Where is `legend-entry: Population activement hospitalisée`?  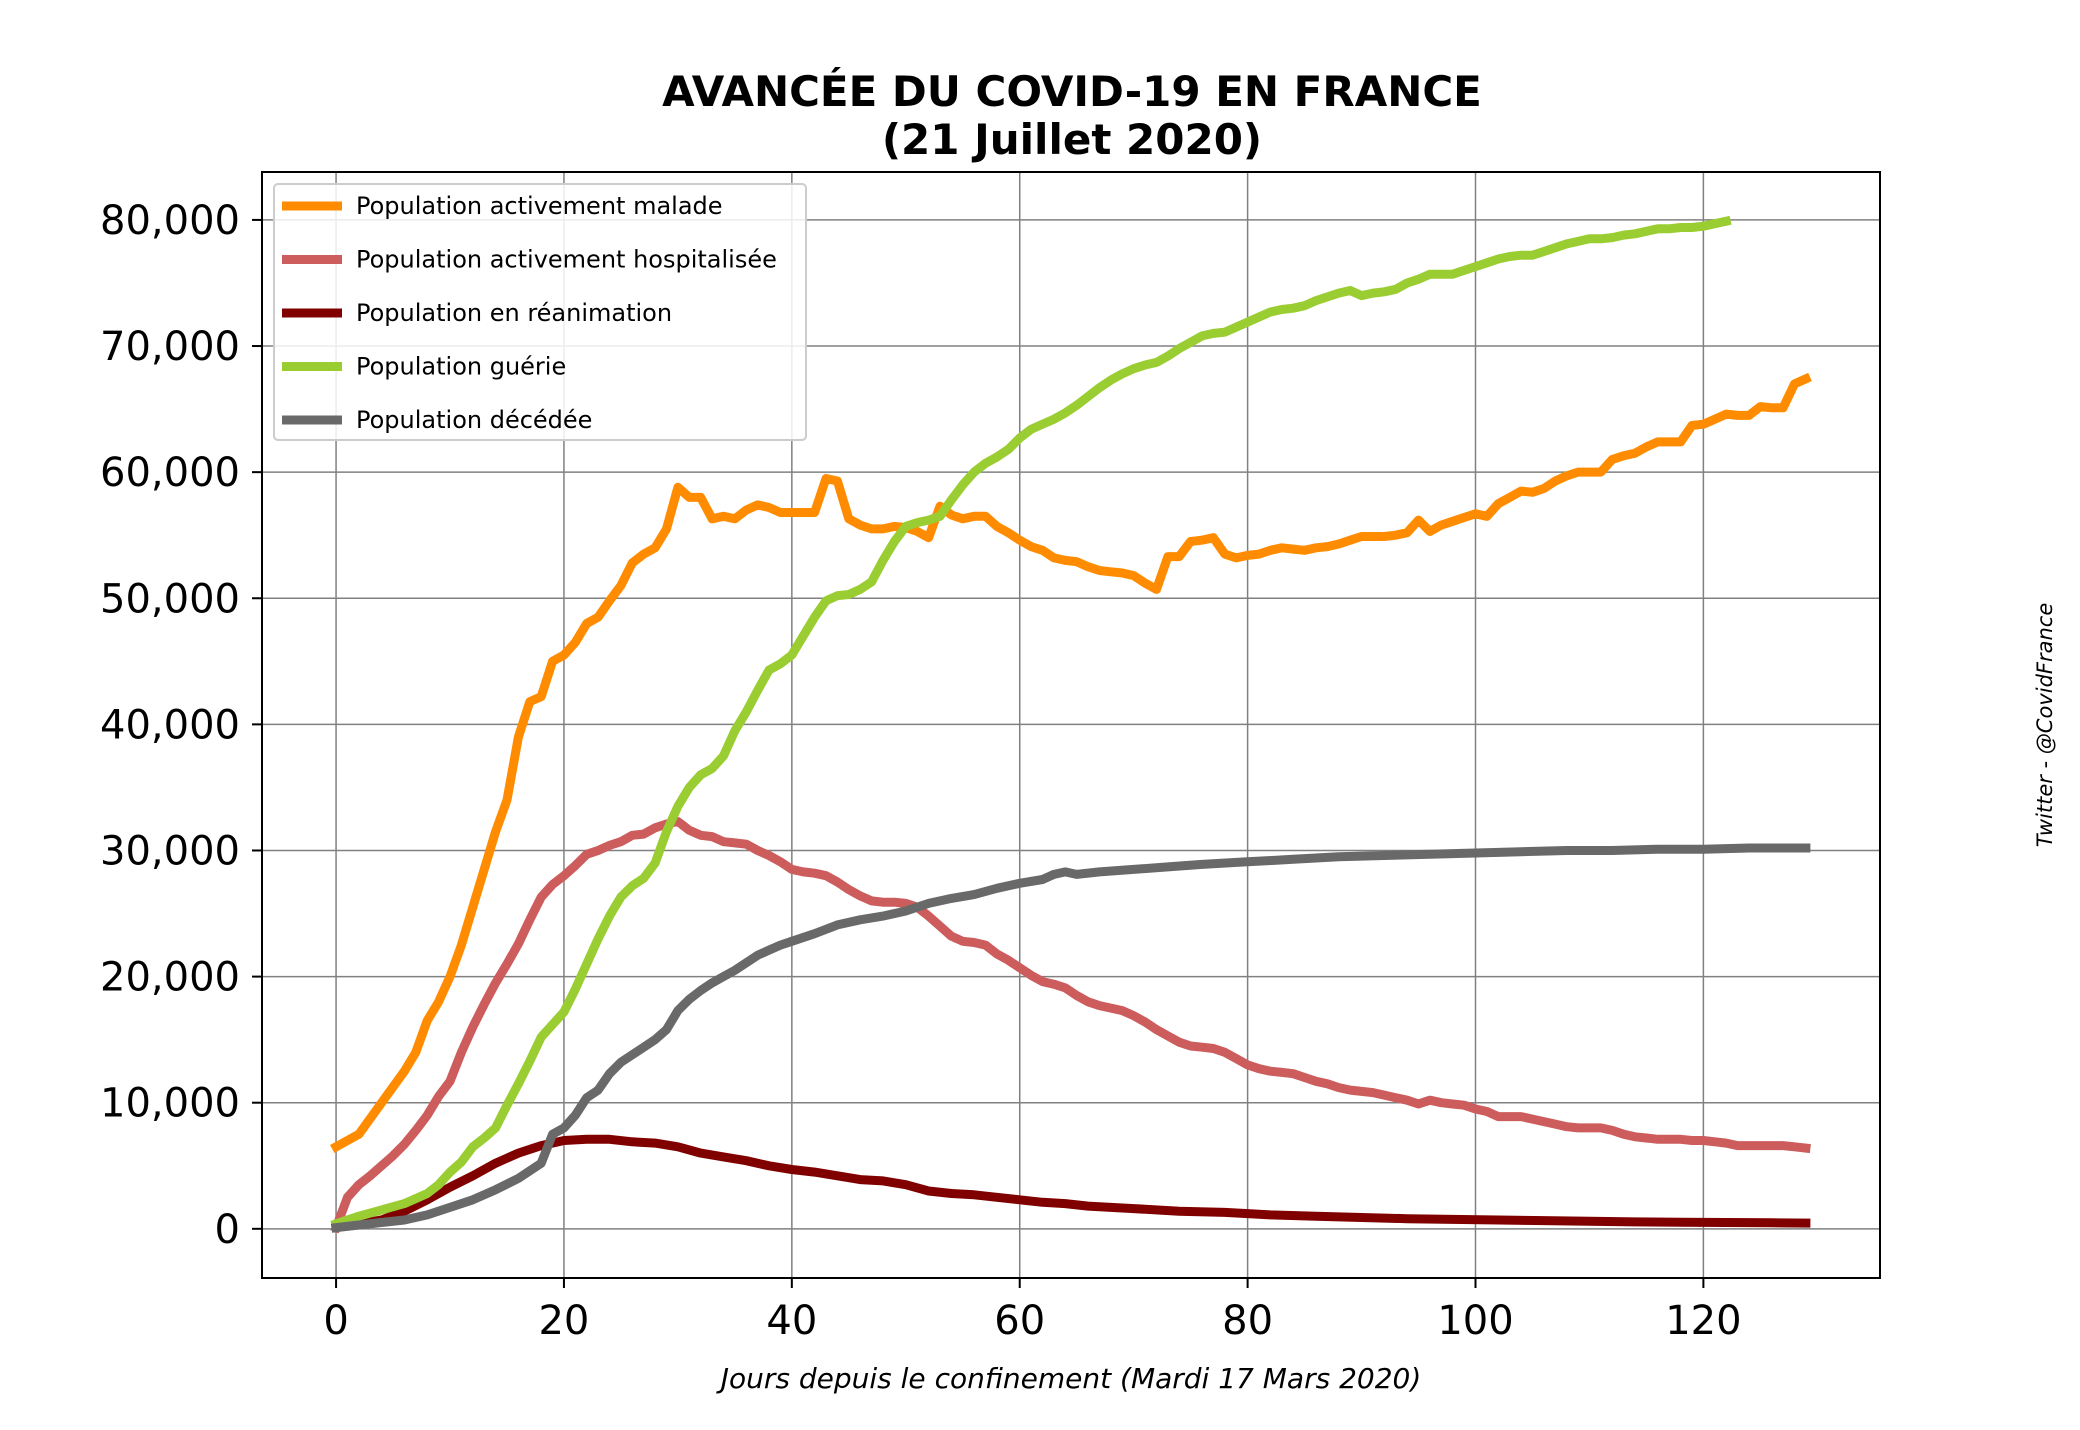
legend-entry: Population activement hospitalisée is located at coordinates (566, 260).